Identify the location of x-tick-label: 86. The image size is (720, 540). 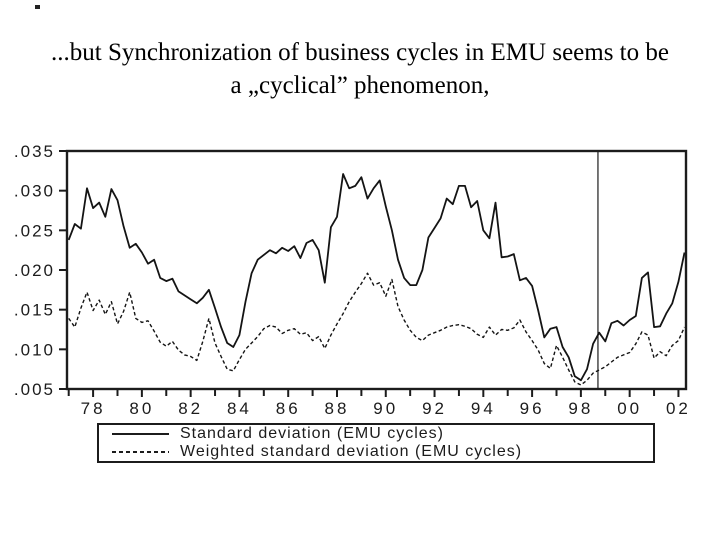
(288, 408).